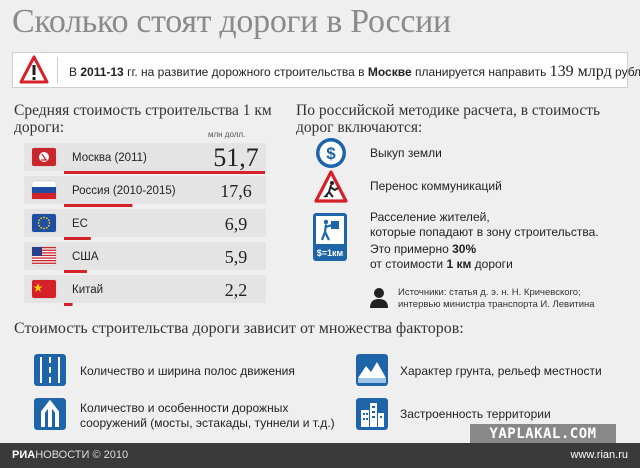 The height and width of the screenshot is (468, 640). Describe the element at coordinates (543, 434) in the screenshot. I see `watermark: YAPLAKAL.COM` at that location.